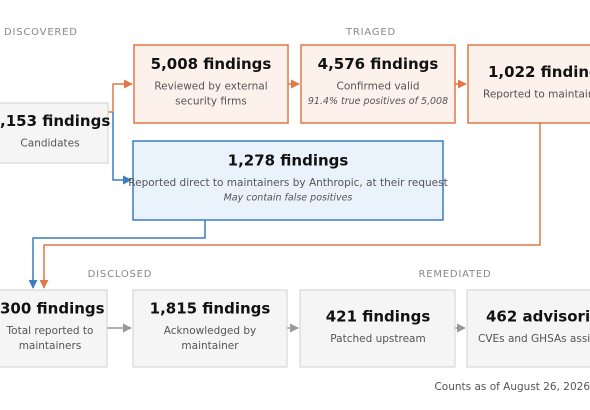 Image resolution: width=590 pixels, height=410 pixels. What do you see at coordinates (378, 87) in the screenshot?
I see `node-text: Confirmed valid` at bounding box center [378, 87].